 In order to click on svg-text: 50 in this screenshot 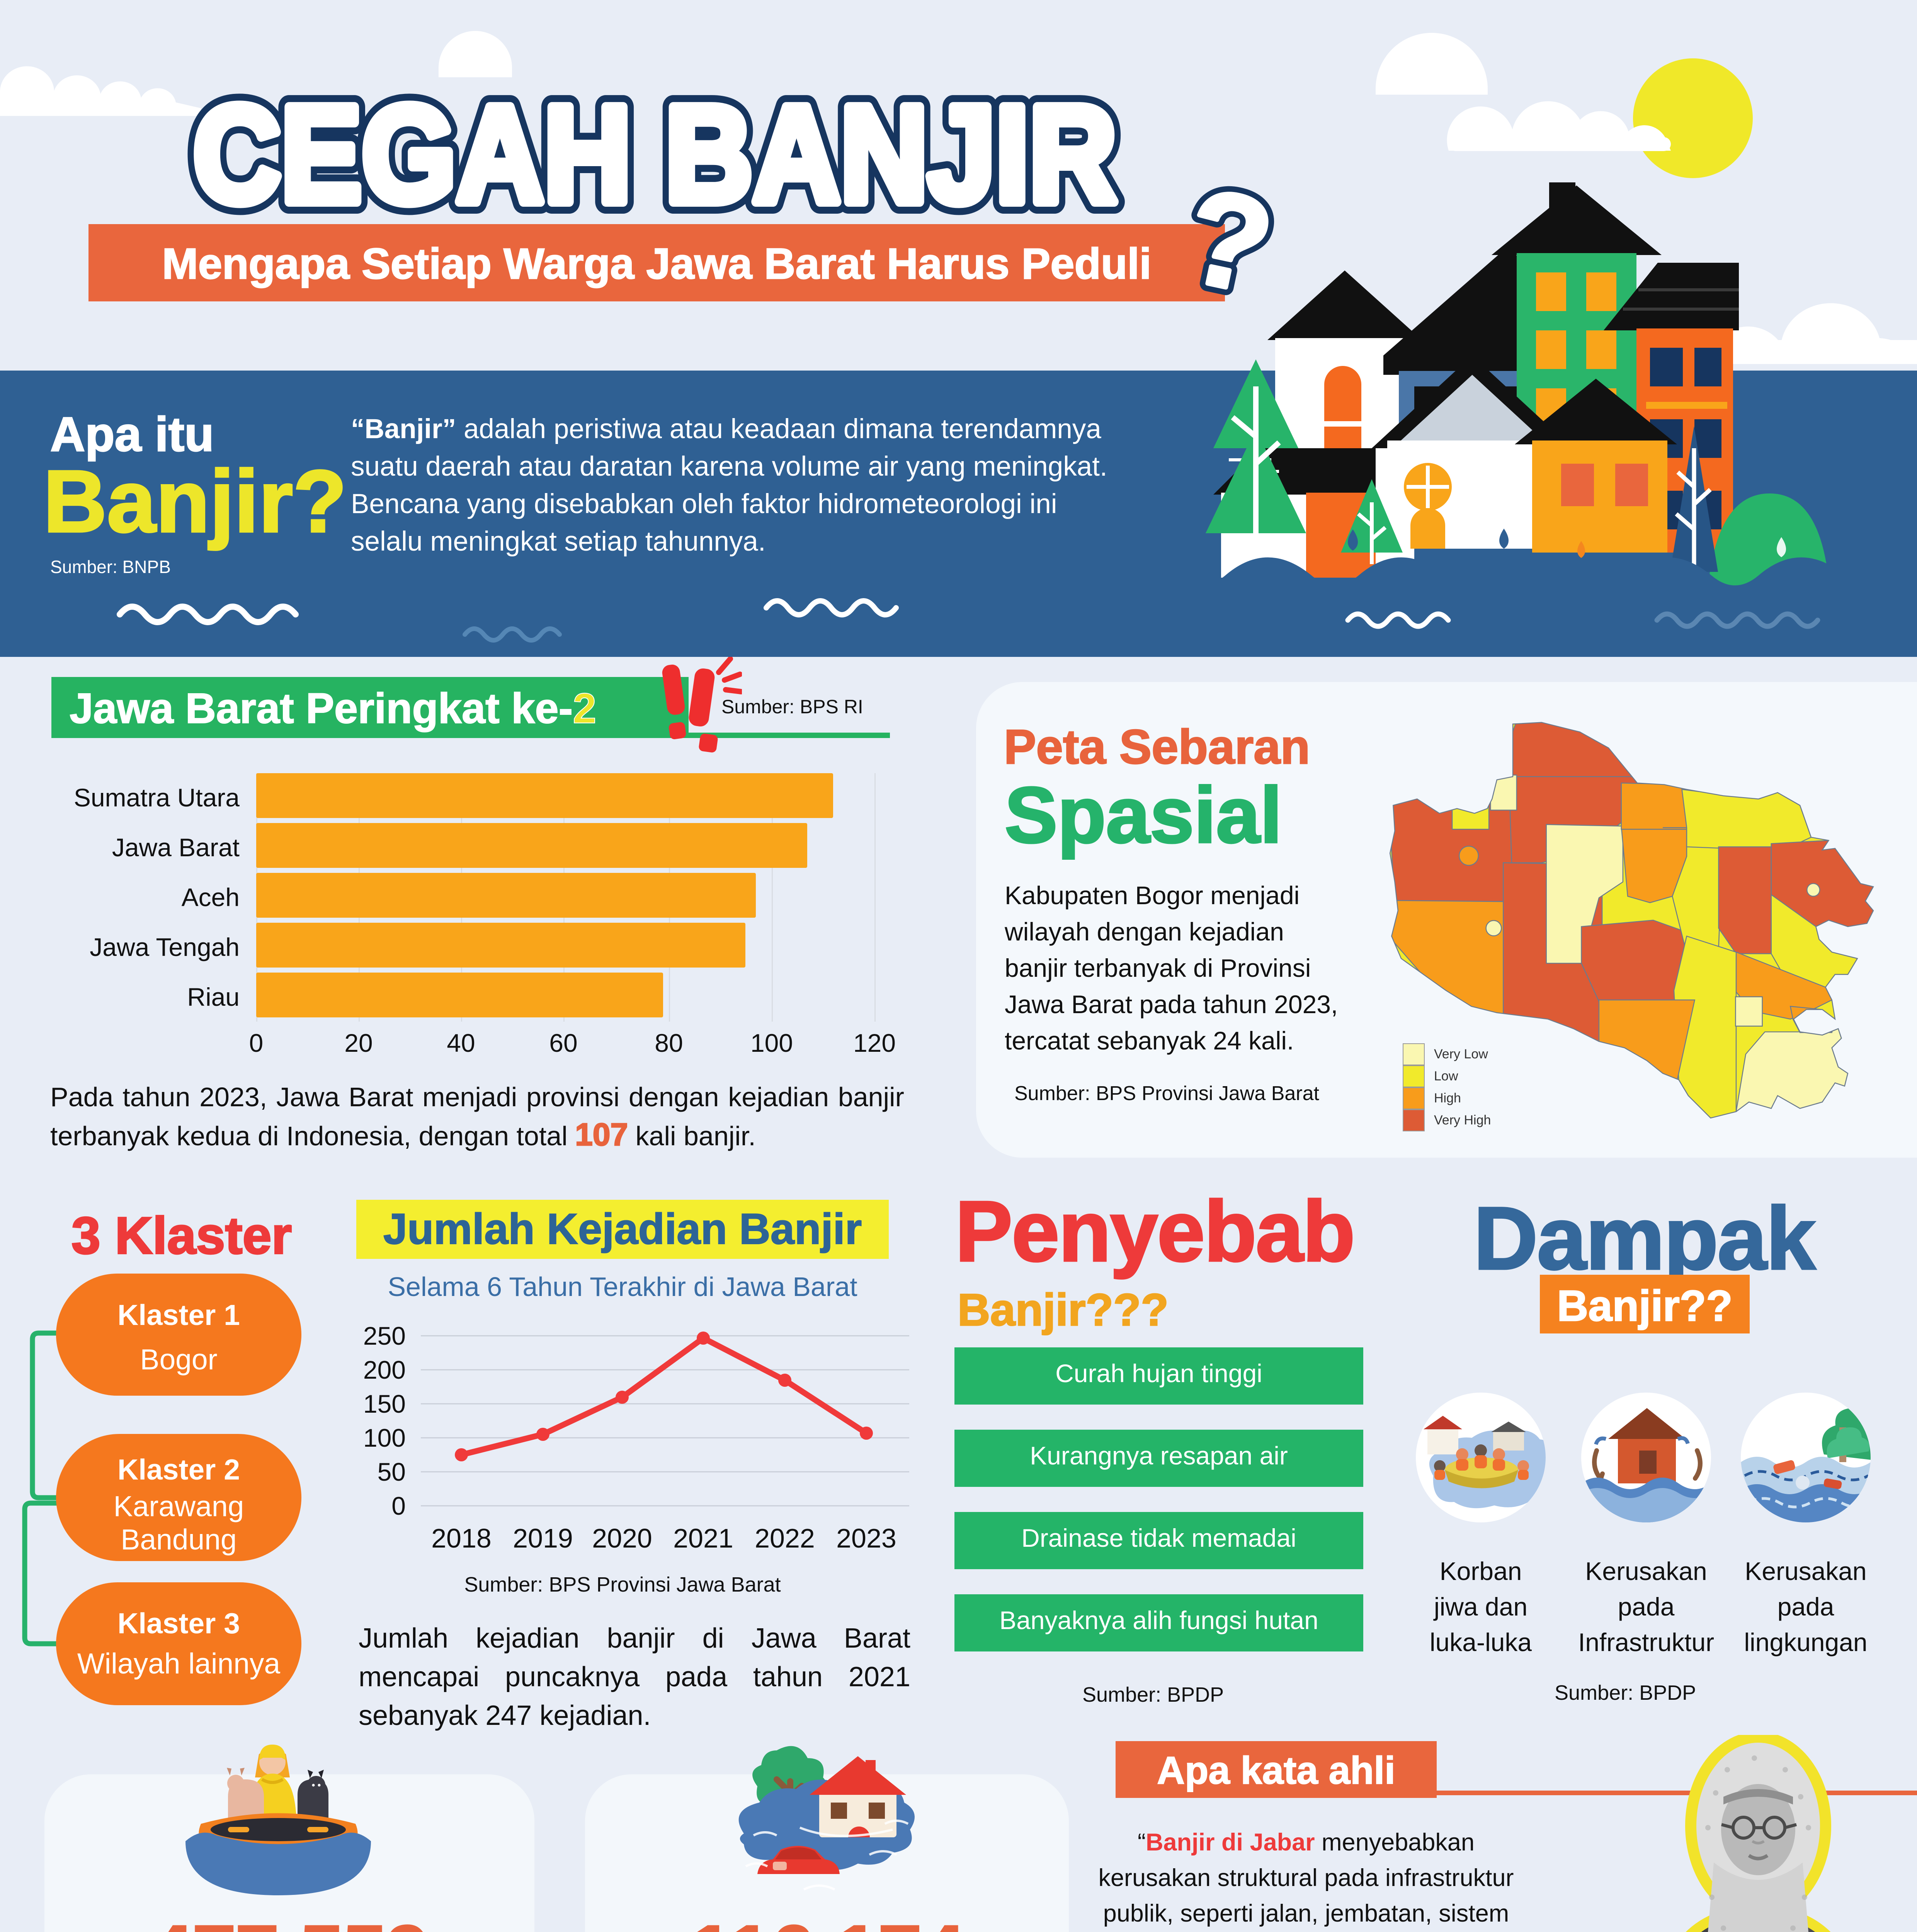, I will do `click(392, 1472)`.